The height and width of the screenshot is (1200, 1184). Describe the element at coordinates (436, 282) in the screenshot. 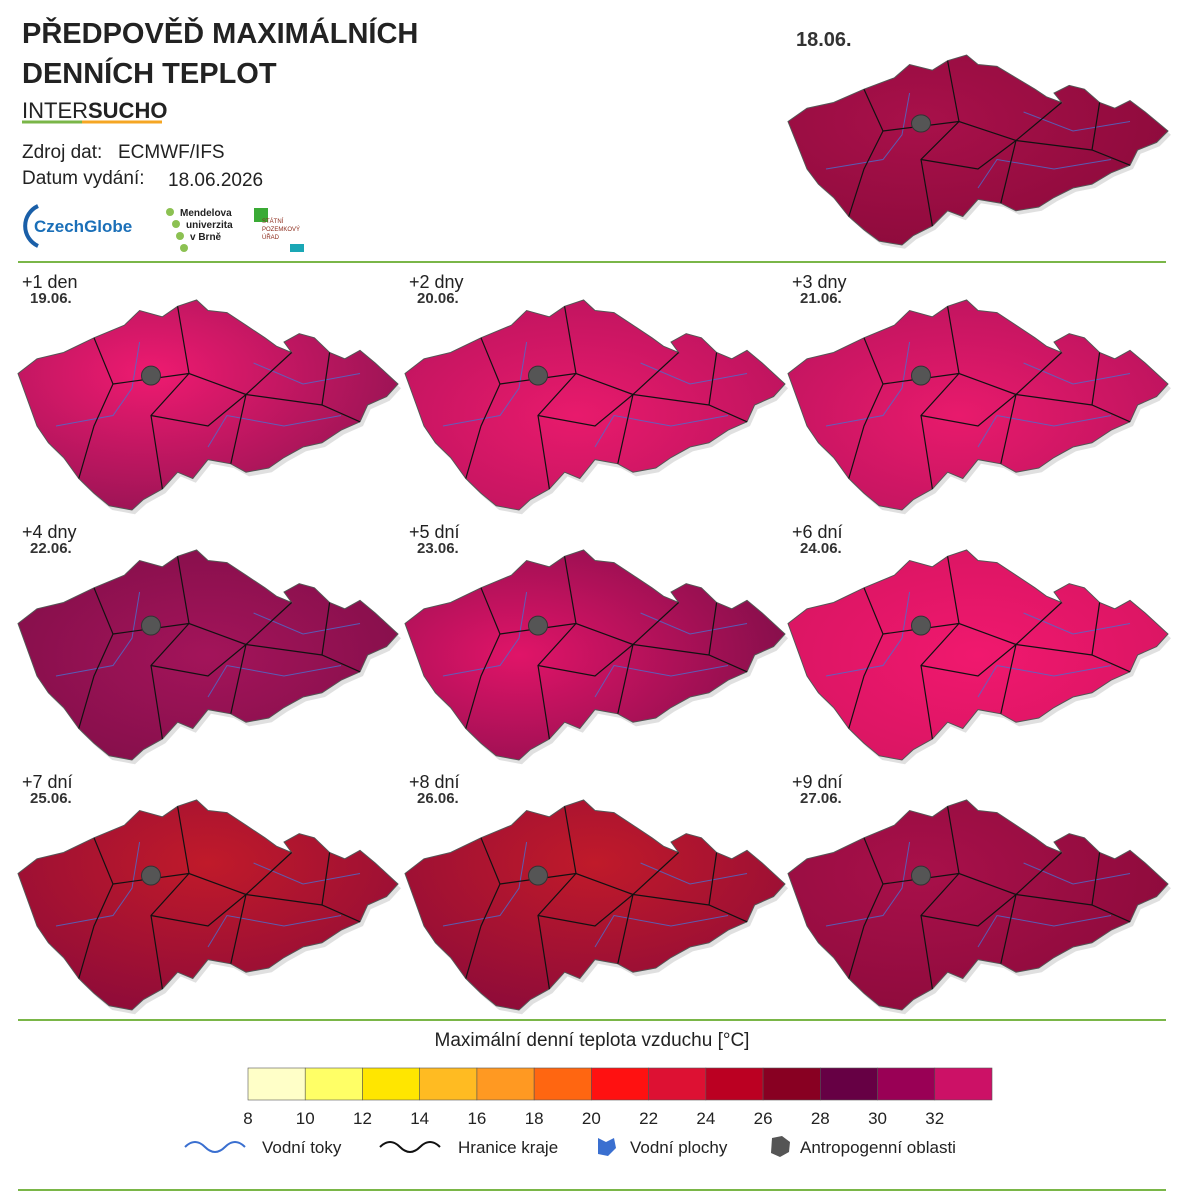

I see `panel-offset: +2 dny` at that location.